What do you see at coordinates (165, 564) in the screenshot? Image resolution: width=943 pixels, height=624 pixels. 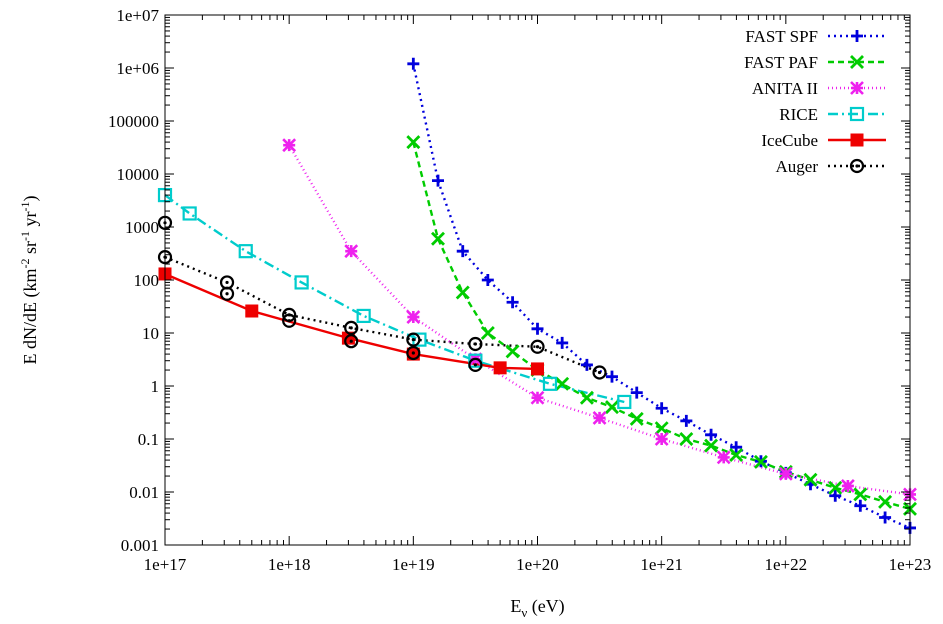 I see `x-tick-label: 1e+17` at bounding box center [165, 564].